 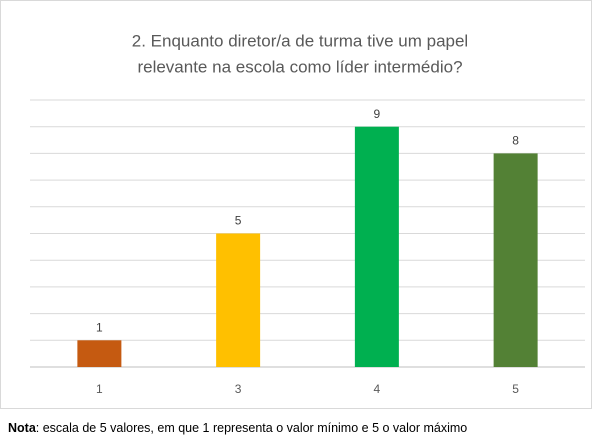 What do you see at coordinates (99, 327) in the screenshot?
I see `data-label: 1` at bounding box center [99, 327].